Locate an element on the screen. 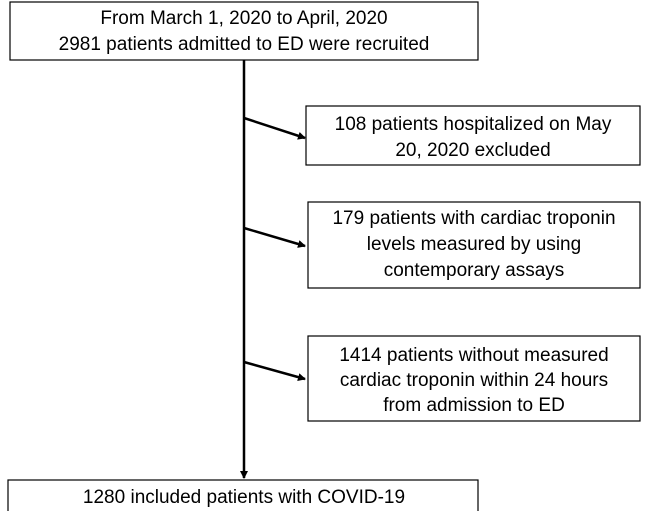 Image resolution: width=649 pixels, height=511 pixels. box-text: contemporary assays is located at coordinates (474, 270).